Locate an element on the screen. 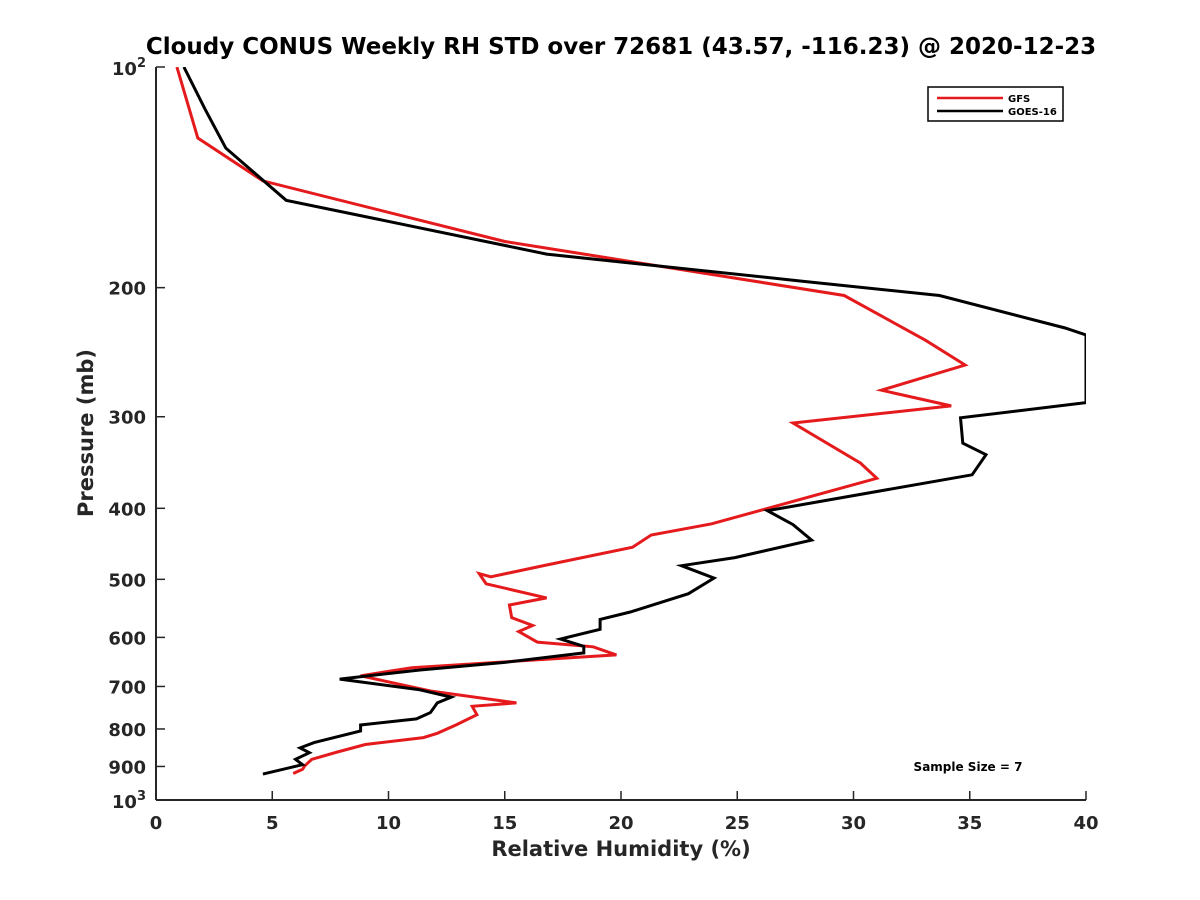 The image size is (1200, 900). y-tick-label: 900 is located at coordinates (127, 767).